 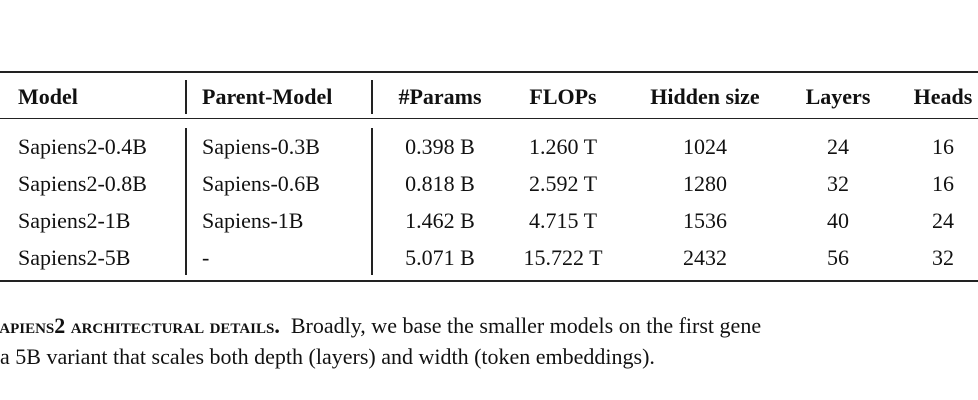 What do you see at coordinates (206, 257) in the screenshot?
I see `table-cell: -` at bounding box center [206, 257].